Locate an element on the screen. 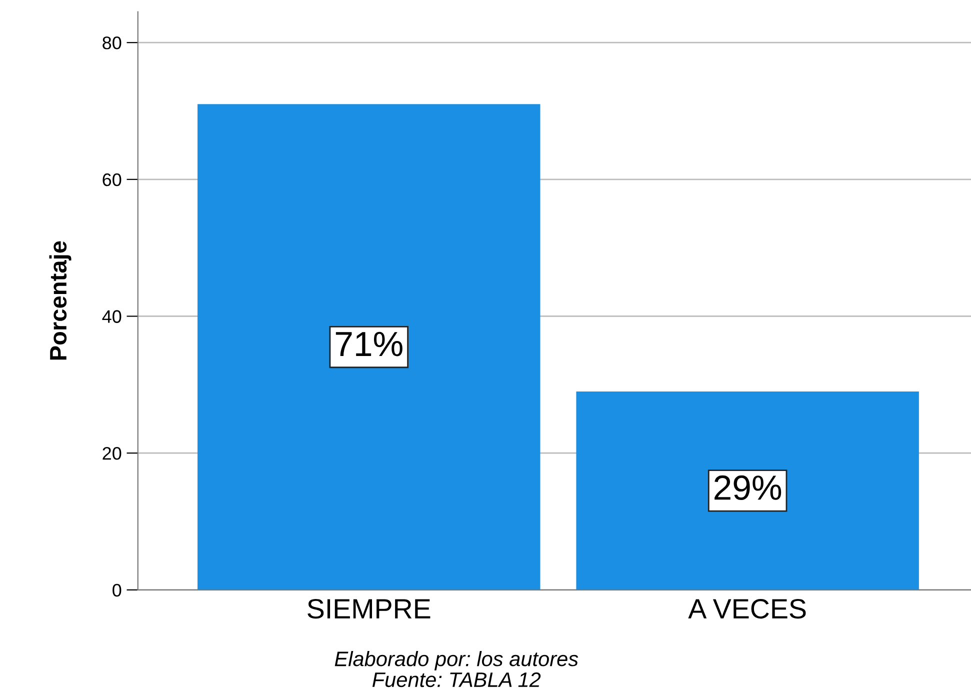  x-tick-label: SIEMPRE is located at coordinates (369, 608).